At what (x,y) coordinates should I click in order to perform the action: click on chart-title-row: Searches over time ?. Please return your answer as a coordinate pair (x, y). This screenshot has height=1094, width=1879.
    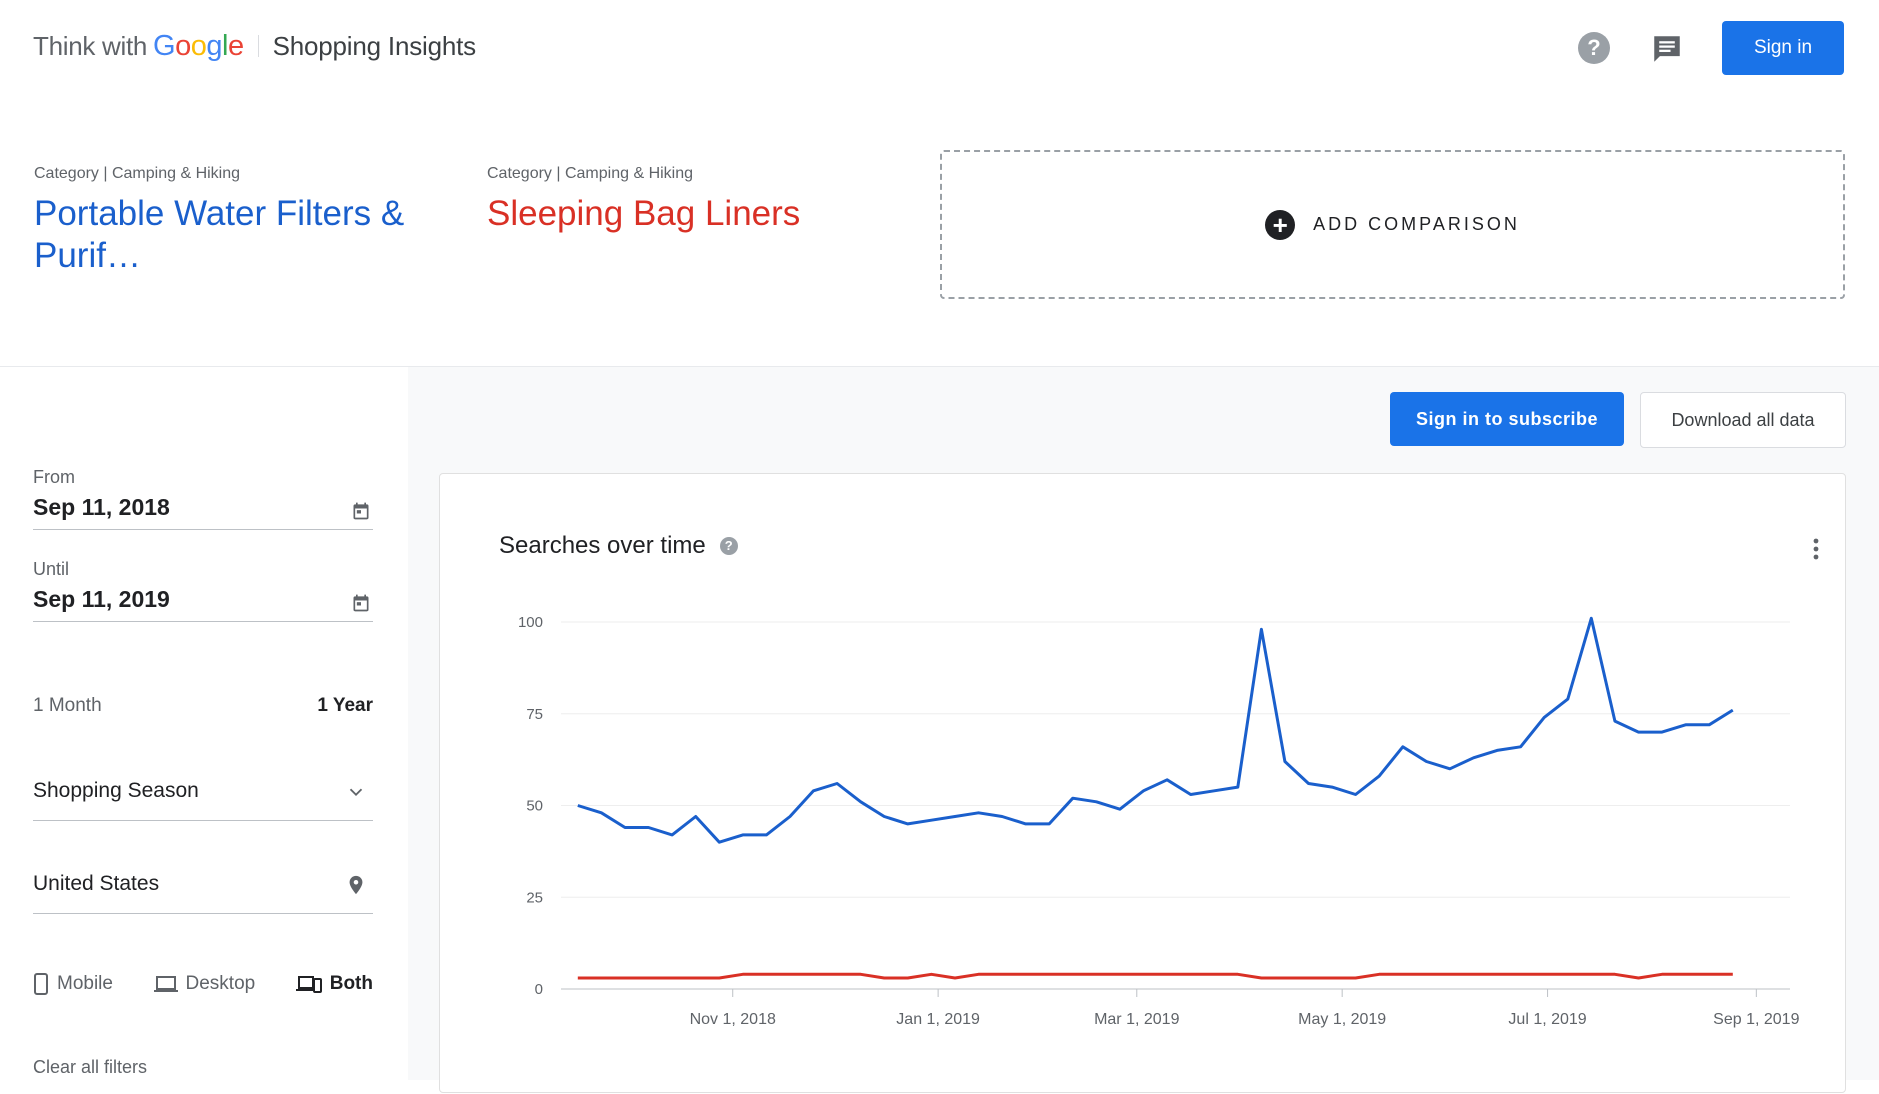
    Looking at the image, I should click on (618, 546).